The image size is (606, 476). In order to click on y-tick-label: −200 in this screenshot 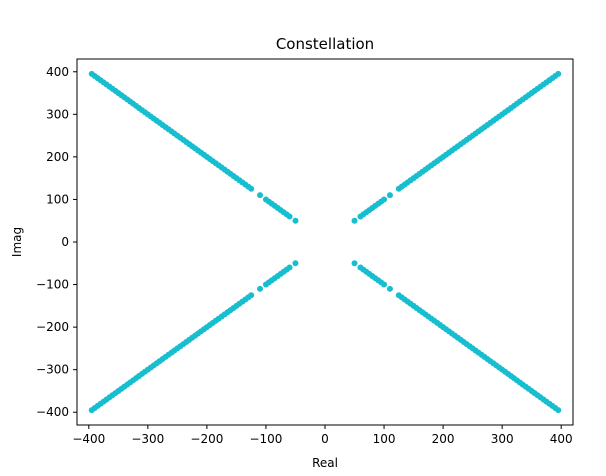, I will do `click(52, 327)`.